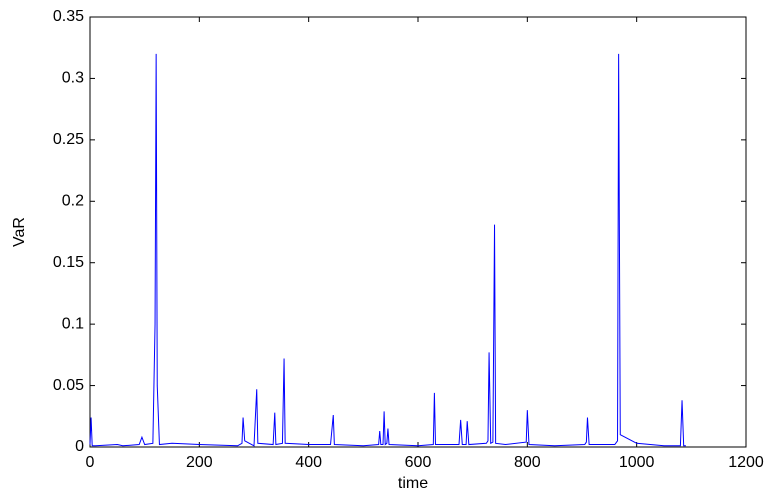 This screenshot has width=766, height=492. What do you see at coordinates (73, 78) in the screenshot?
I see `y-tick-label: 0.3` at bounding box center [73, 78].